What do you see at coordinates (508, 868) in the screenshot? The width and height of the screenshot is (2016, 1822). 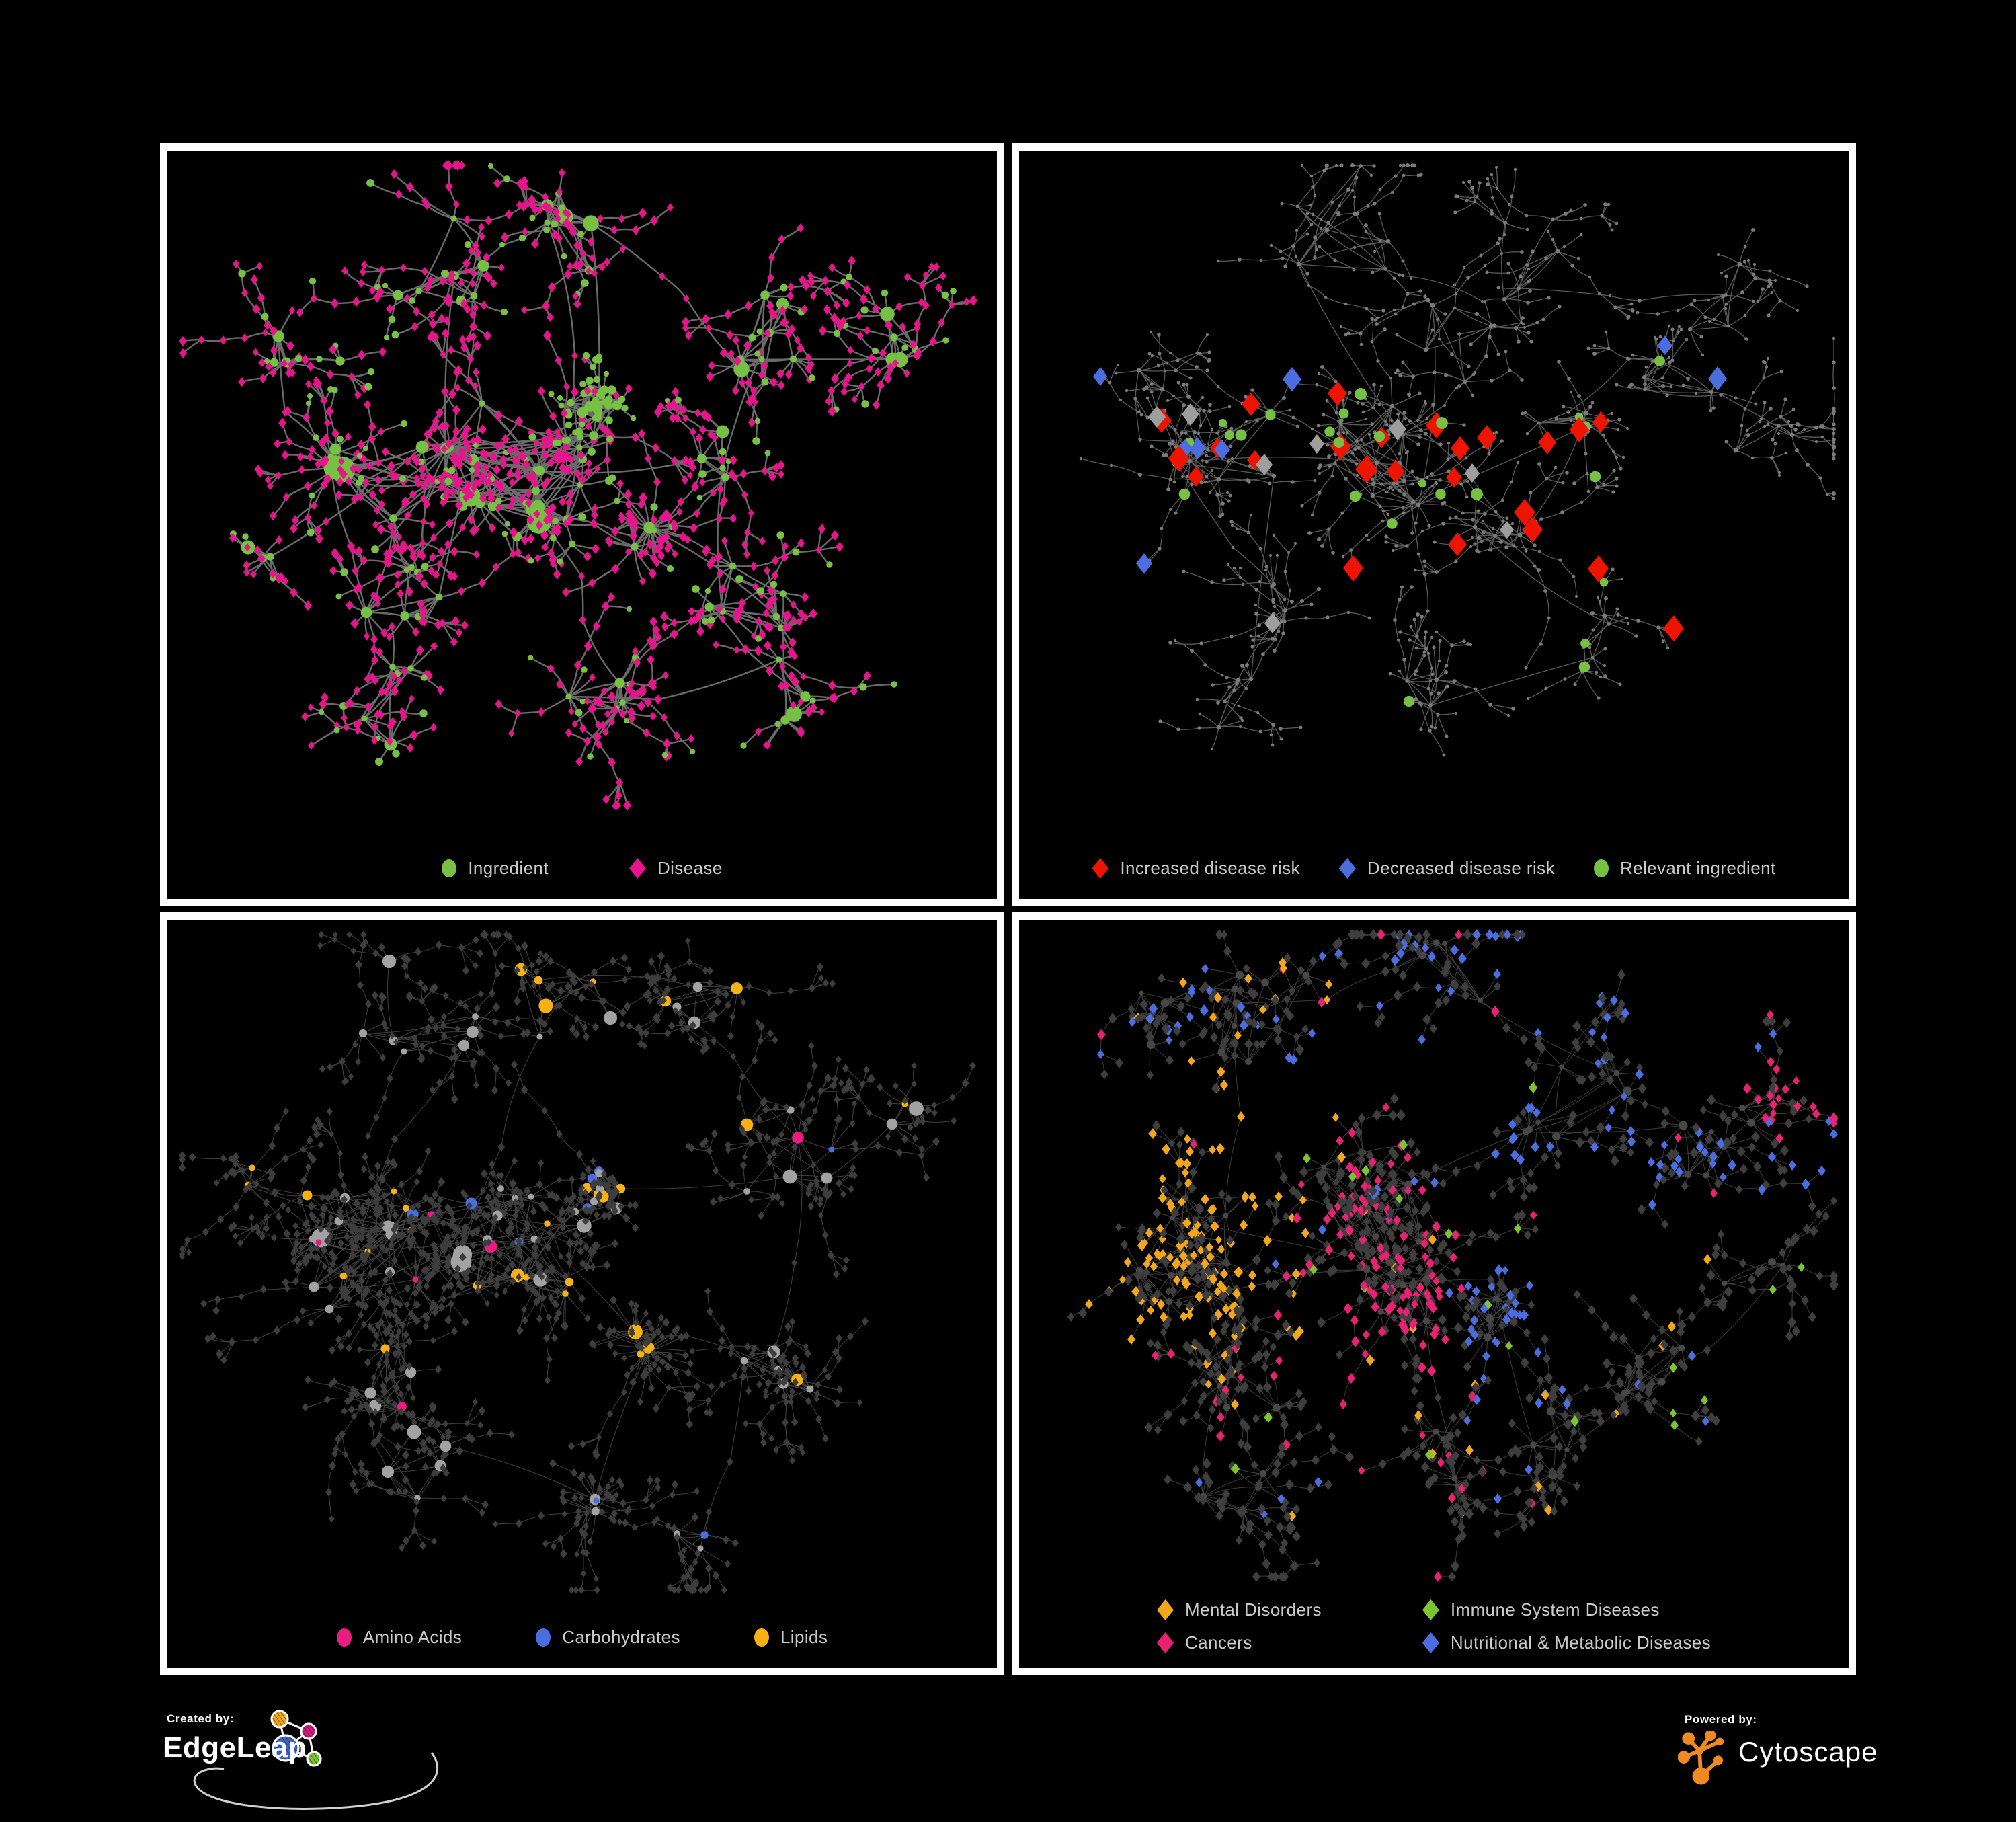 I see `legend-label-ingredient: Ingredient` at bounding box center [508, 868].